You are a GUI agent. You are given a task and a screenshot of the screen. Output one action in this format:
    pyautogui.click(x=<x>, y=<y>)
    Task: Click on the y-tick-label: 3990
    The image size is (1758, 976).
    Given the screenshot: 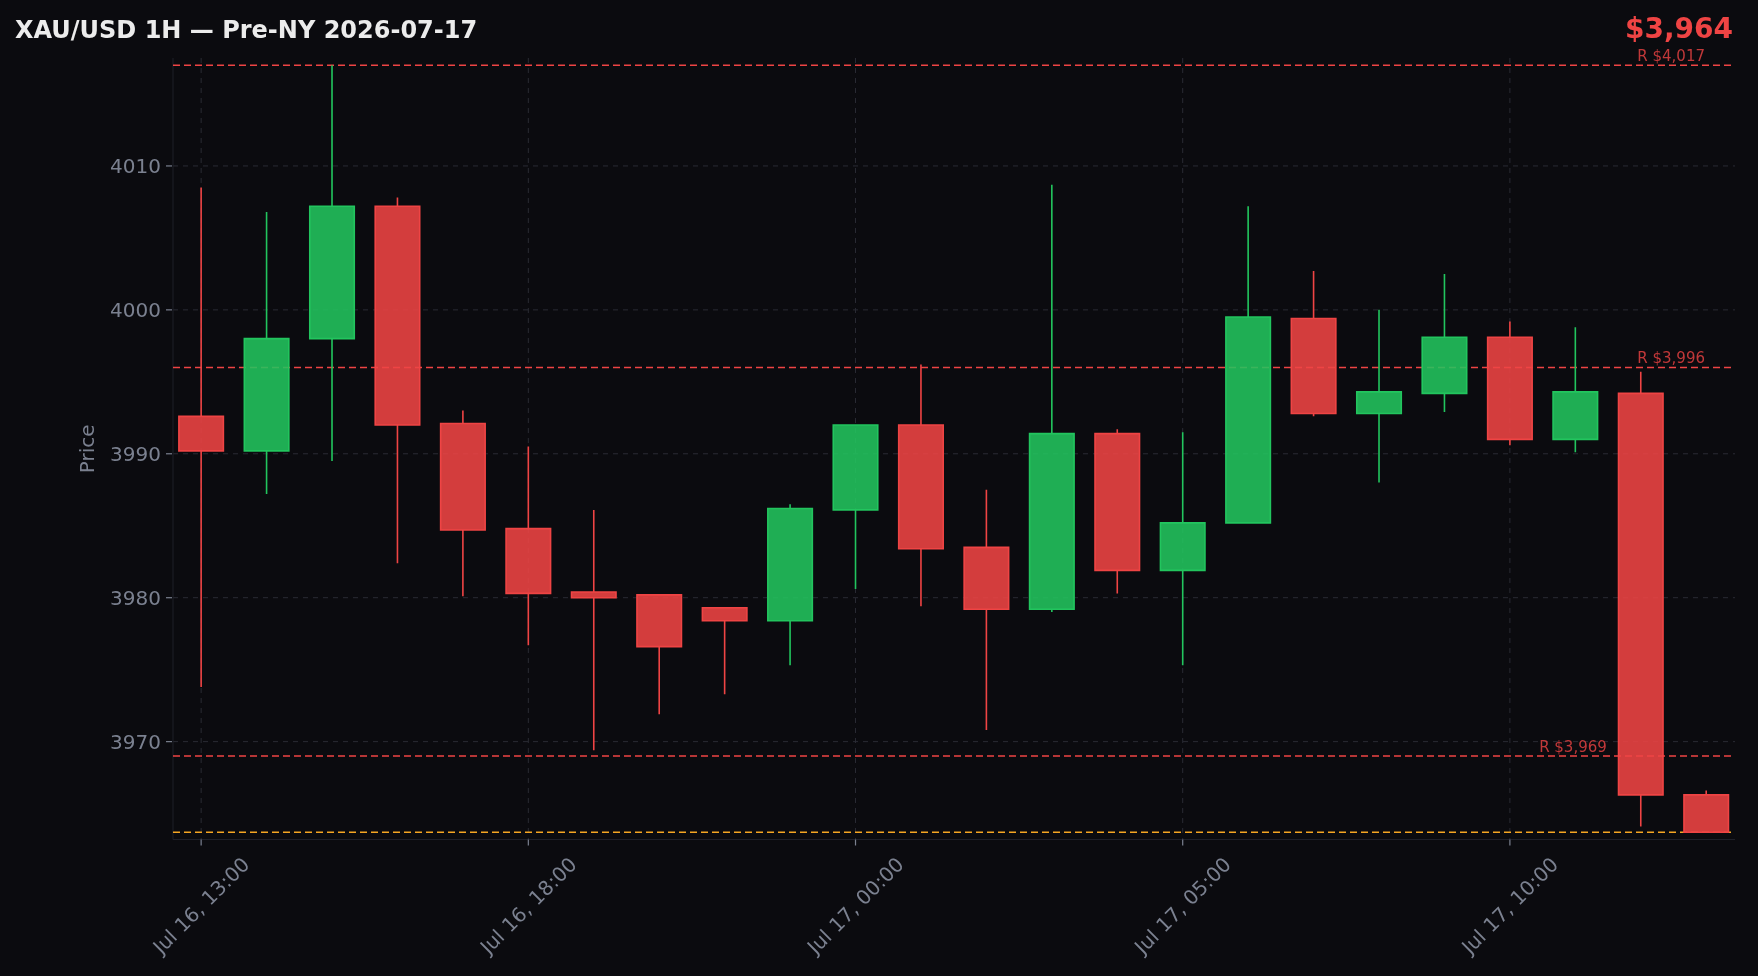 What is the action you would take?
    pyautogui.click(x=135, y=453)
    